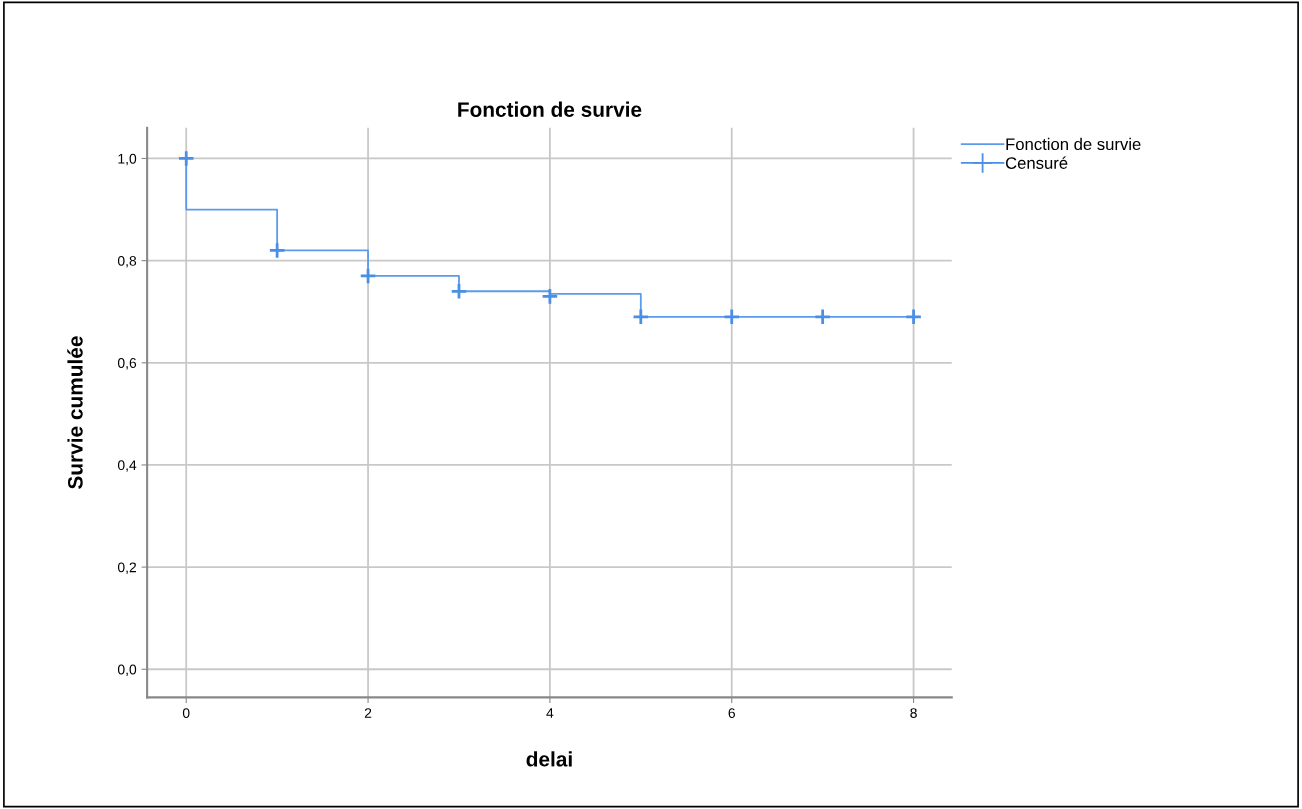  What do you see at coordinates (127, 261) in the screenshot?
I see `y-tick-label: 0,8` at bounding box center [127, 261].